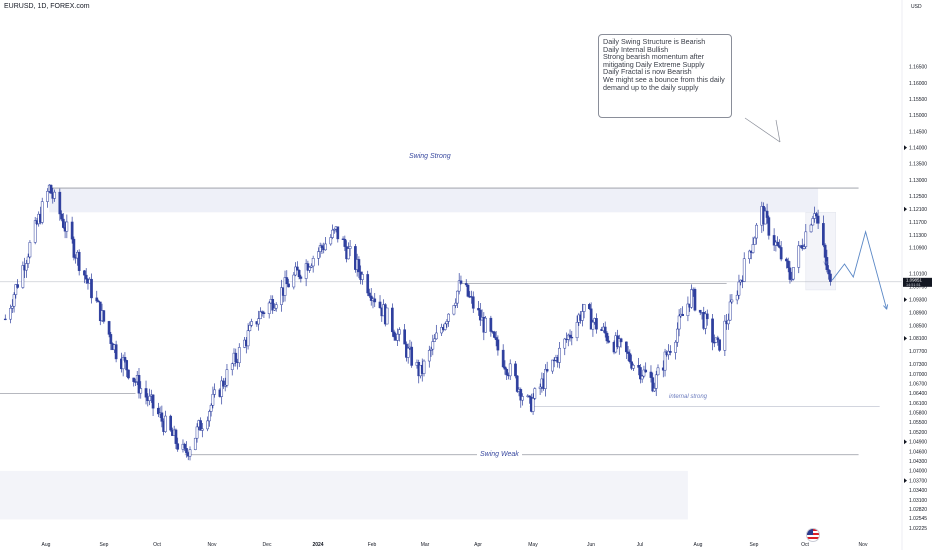 The height and width of the screenshot is (550, 932). What do you see at coordinates (425, 545) in the screenshot?
I see `time-tick-label: Mar` at bounding box center [425, 545].